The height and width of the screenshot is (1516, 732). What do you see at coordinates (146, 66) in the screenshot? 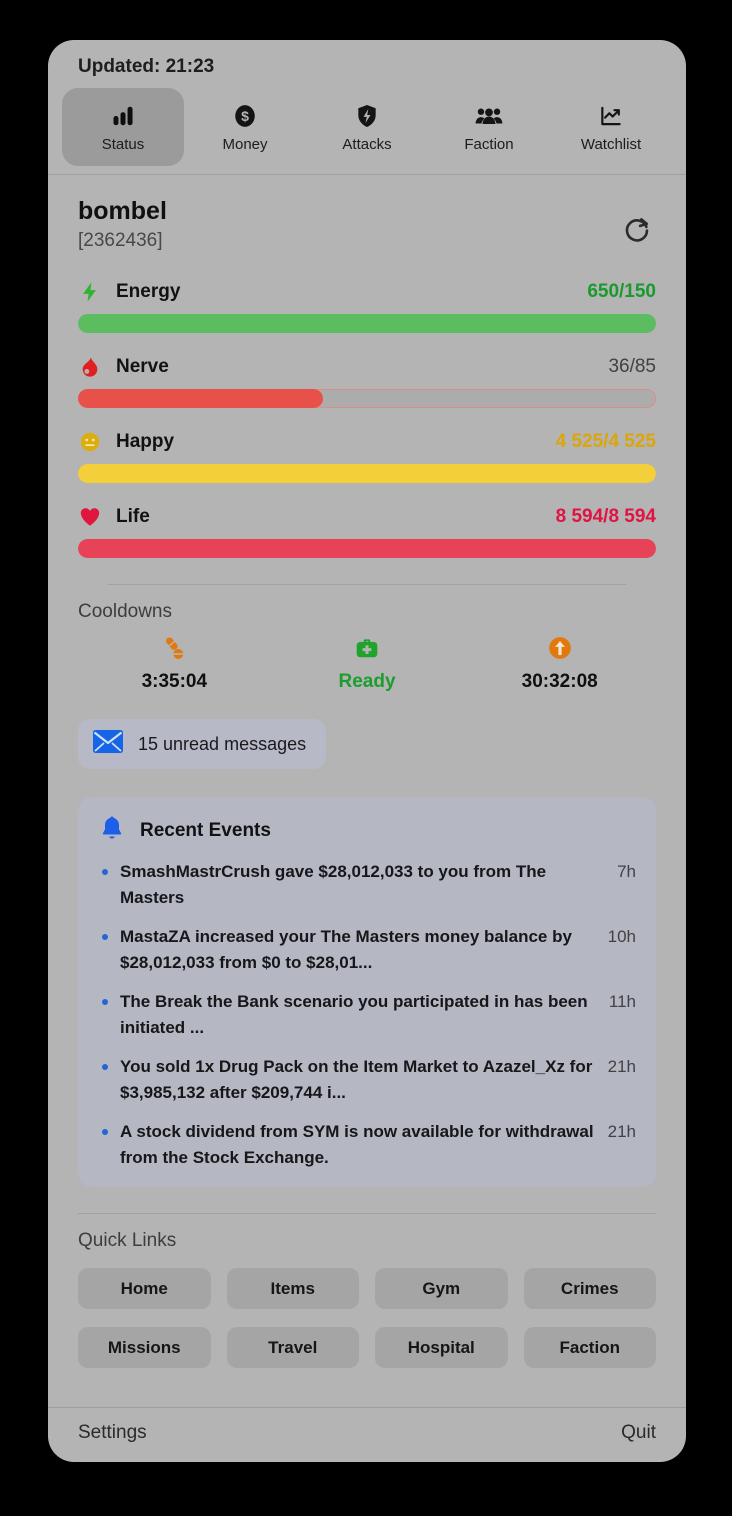
I see `updated-timestamp: Updated: 21:23` at bounding box center [146, 66].